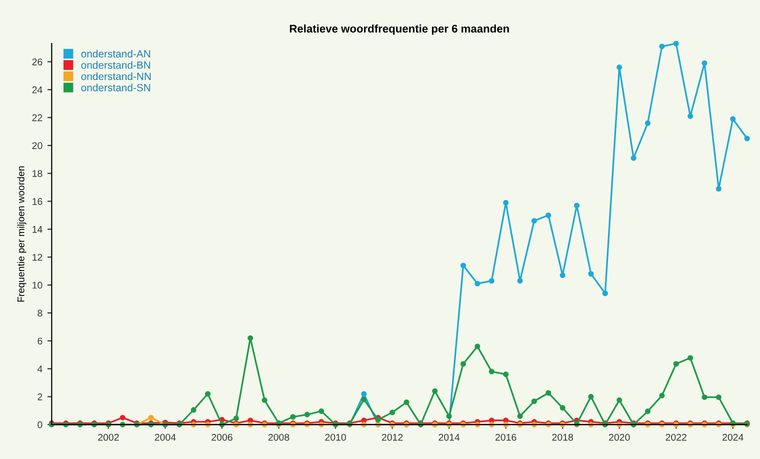 The width and height of the screenshot is (760, 459). Describe the element at coordinates (335, 437) in the screenshot. I see `x-tick-label: 2010` at that location.